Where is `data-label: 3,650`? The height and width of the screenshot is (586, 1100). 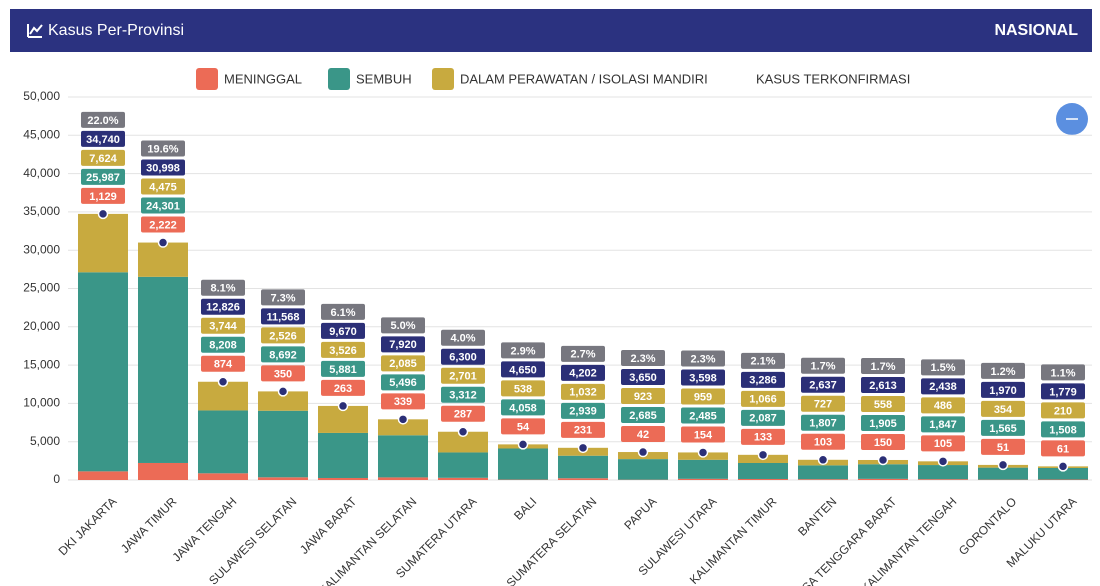 data-label: 3,650 is located at coordinates (643, 378).